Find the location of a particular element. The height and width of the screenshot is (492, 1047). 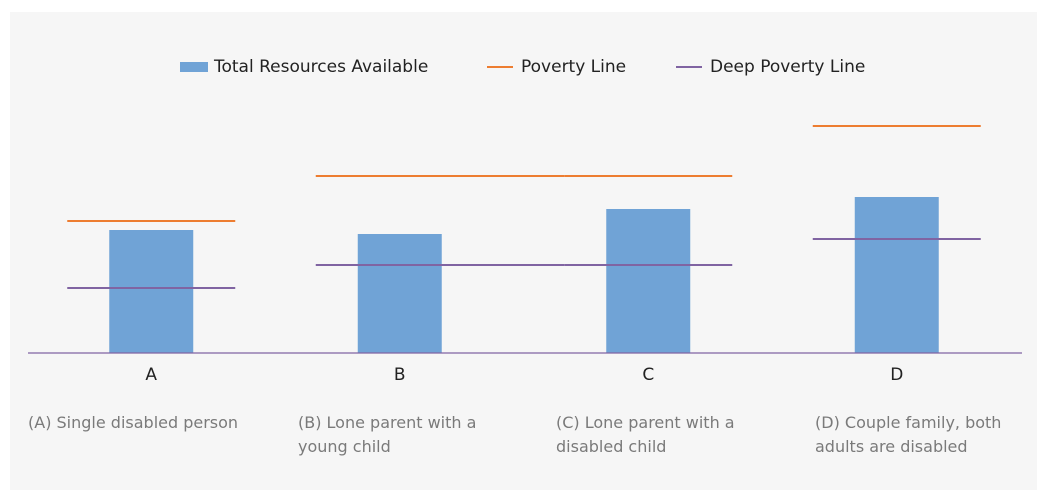

caption: (A) Single disabled person is located at coordinates (133, 422).